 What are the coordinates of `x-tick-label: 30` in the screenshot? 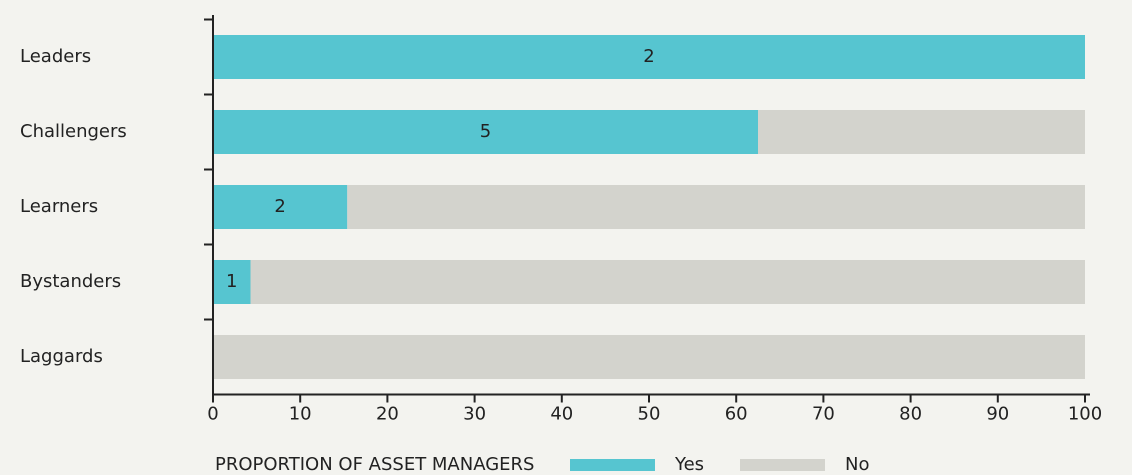 It's located at (474, 414).